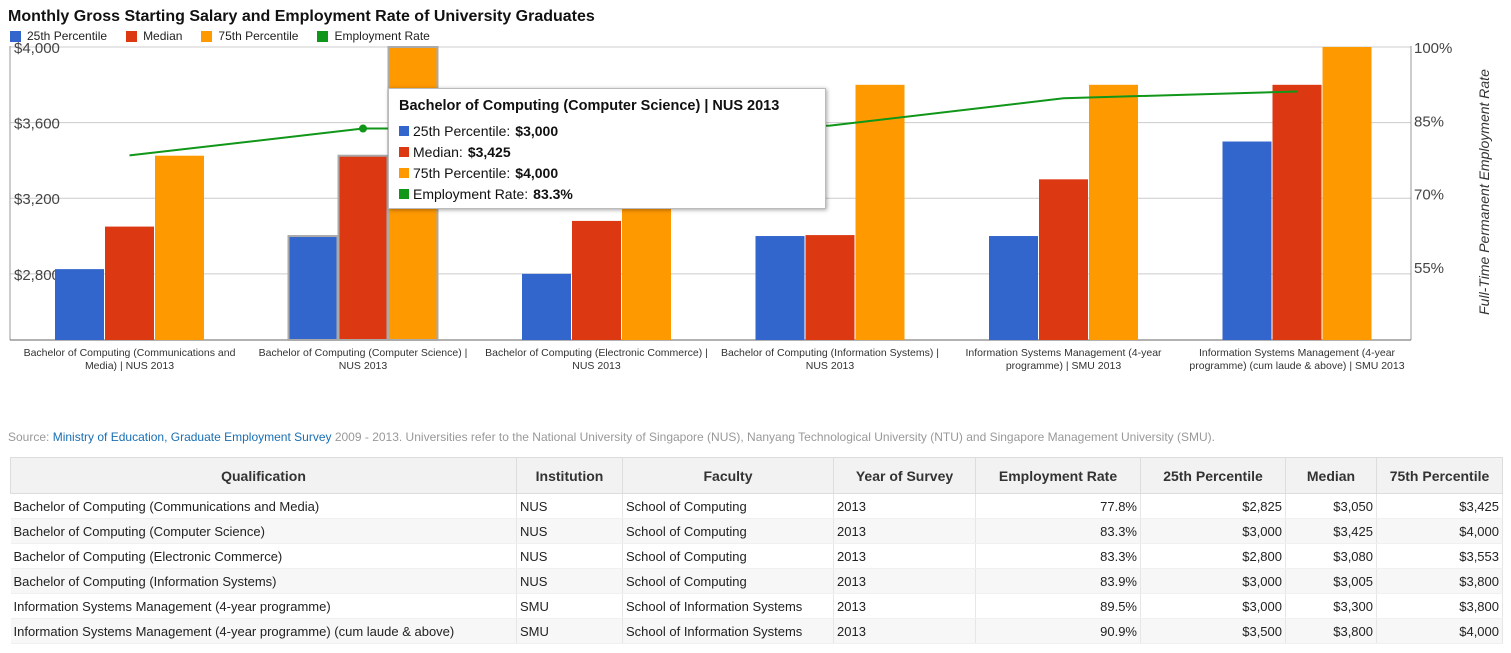 This screenshot has width=1511, height=653. I want to click on y2-tick-label: 55%, so click(1429, 268).